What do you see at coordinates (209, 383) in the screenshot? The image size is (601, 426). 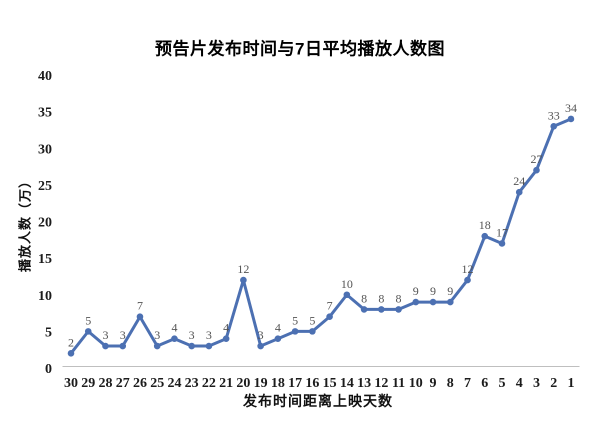 I see `x-tick-label: 22` at bounding box center [209, 383].